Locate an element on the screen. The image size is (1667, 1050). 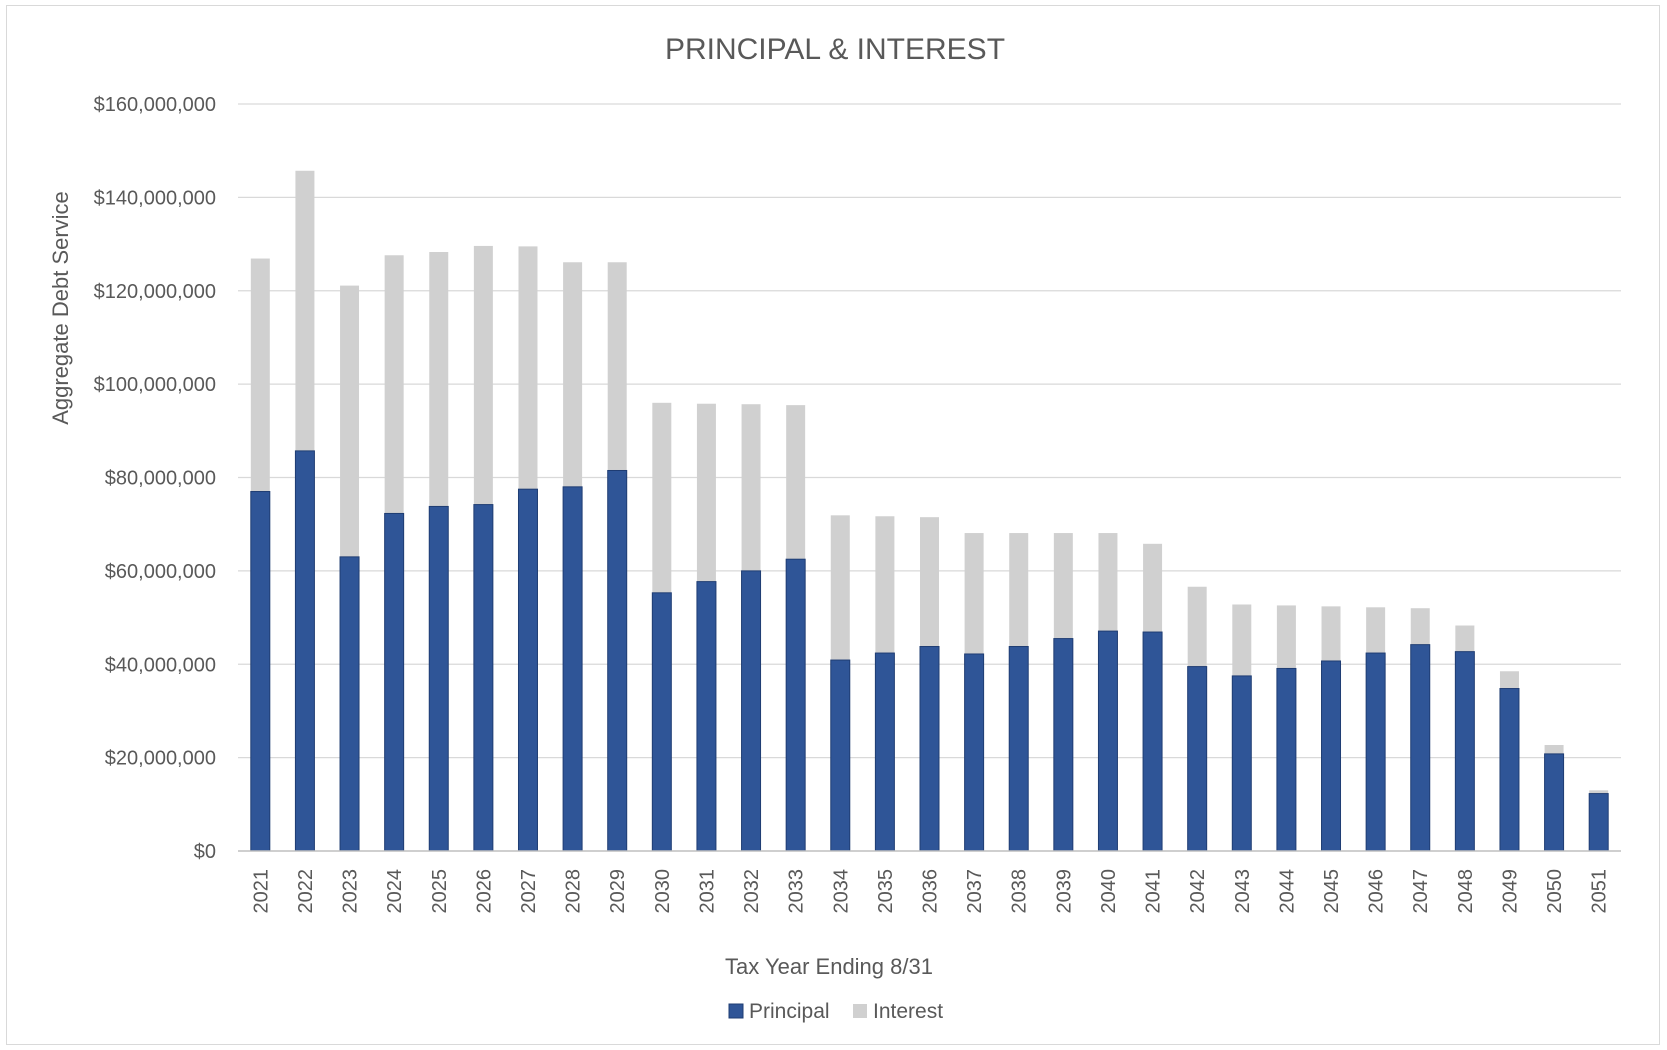
bar-principal-2039 is located at coordinates (1063, 745).